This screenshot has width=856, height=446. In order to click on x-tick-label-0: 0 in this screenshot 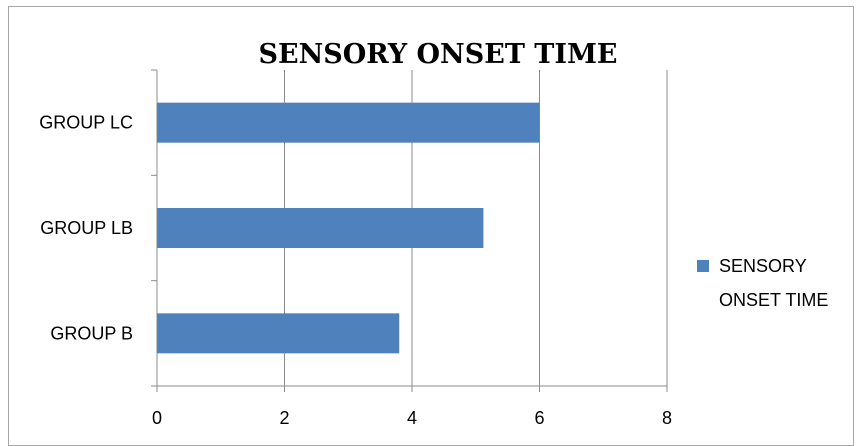, I will do `click(157, 418)`.